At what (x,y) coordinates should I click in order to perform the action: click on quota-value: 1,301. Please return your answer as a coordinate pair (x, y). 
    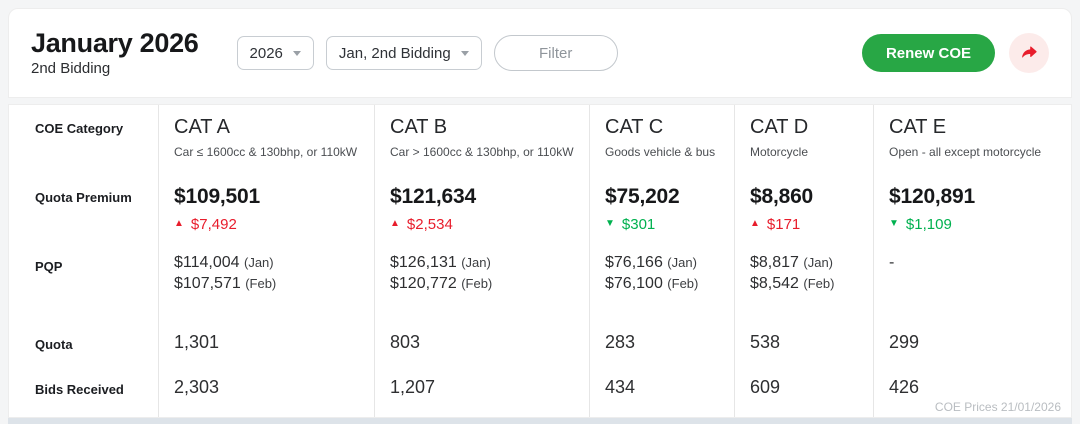
    Looking at the image, I should click on (197, 341).